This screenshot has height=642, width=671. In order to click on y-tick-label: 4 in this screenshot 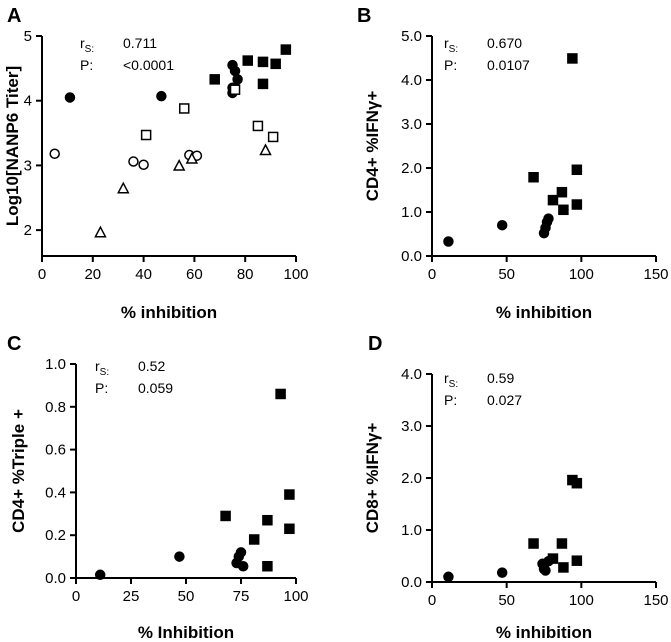, I will do `click(28, 101)`.